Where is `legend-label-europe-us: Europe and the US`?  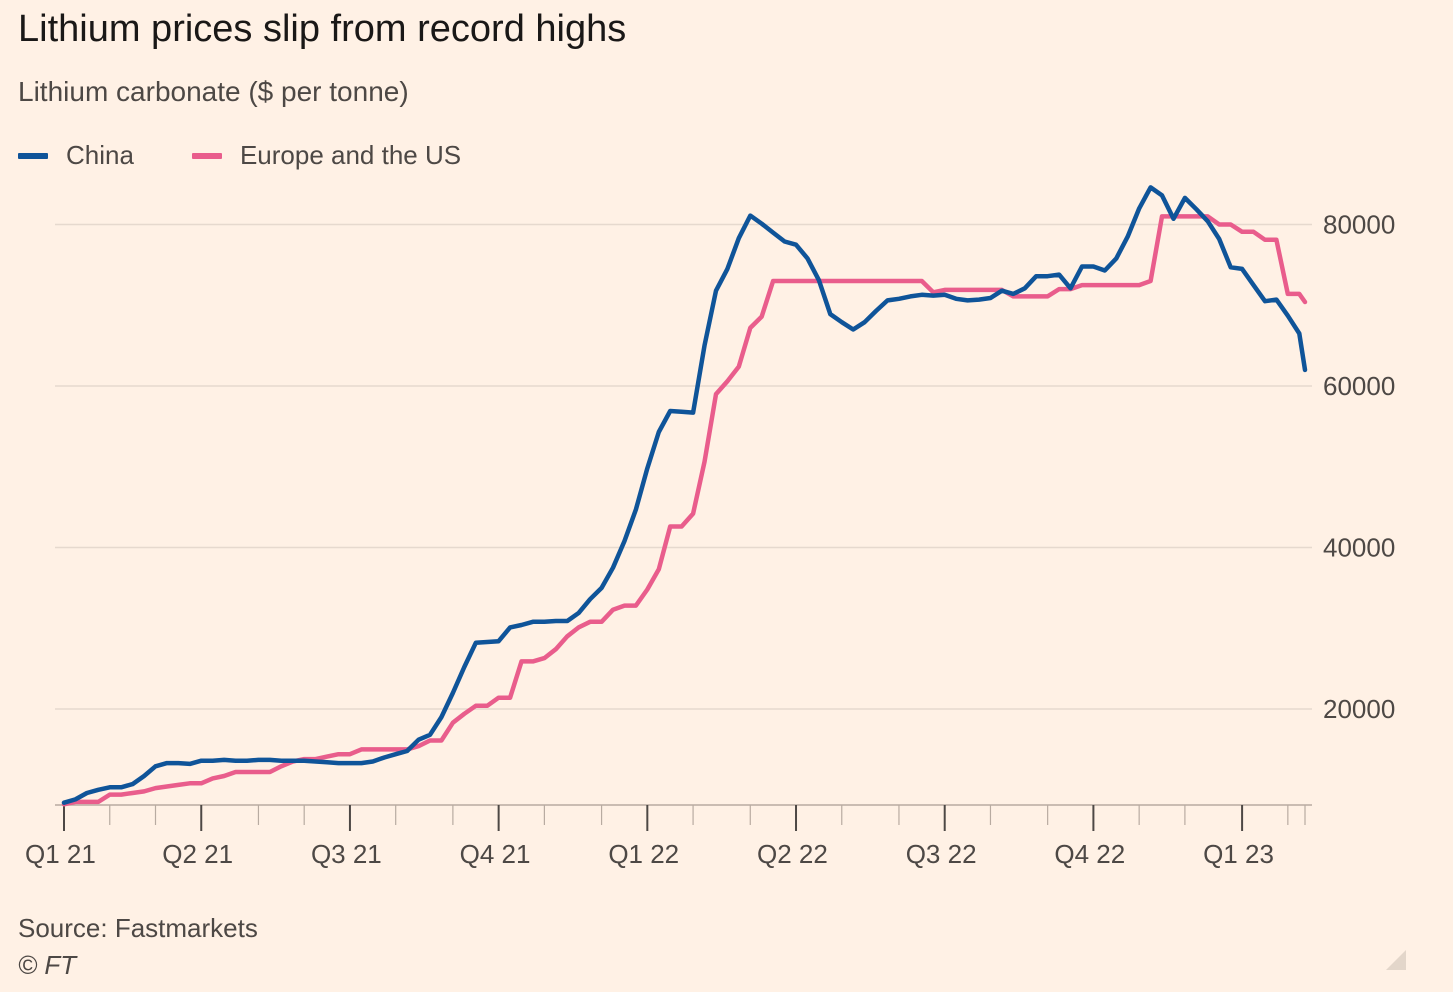
legend-label-europe-us: Europe and the US is located at coordinates (350, 155).